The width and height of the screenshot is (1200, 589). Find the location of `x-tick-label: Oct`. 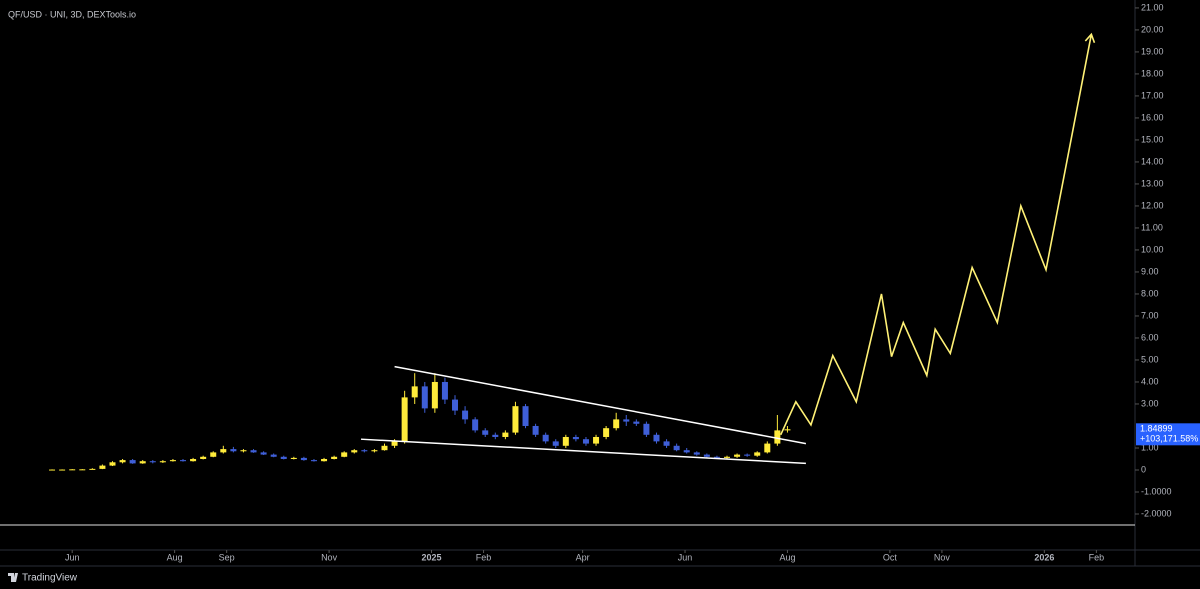

x-tick-label: Oct is located at coordinates (890, 557).